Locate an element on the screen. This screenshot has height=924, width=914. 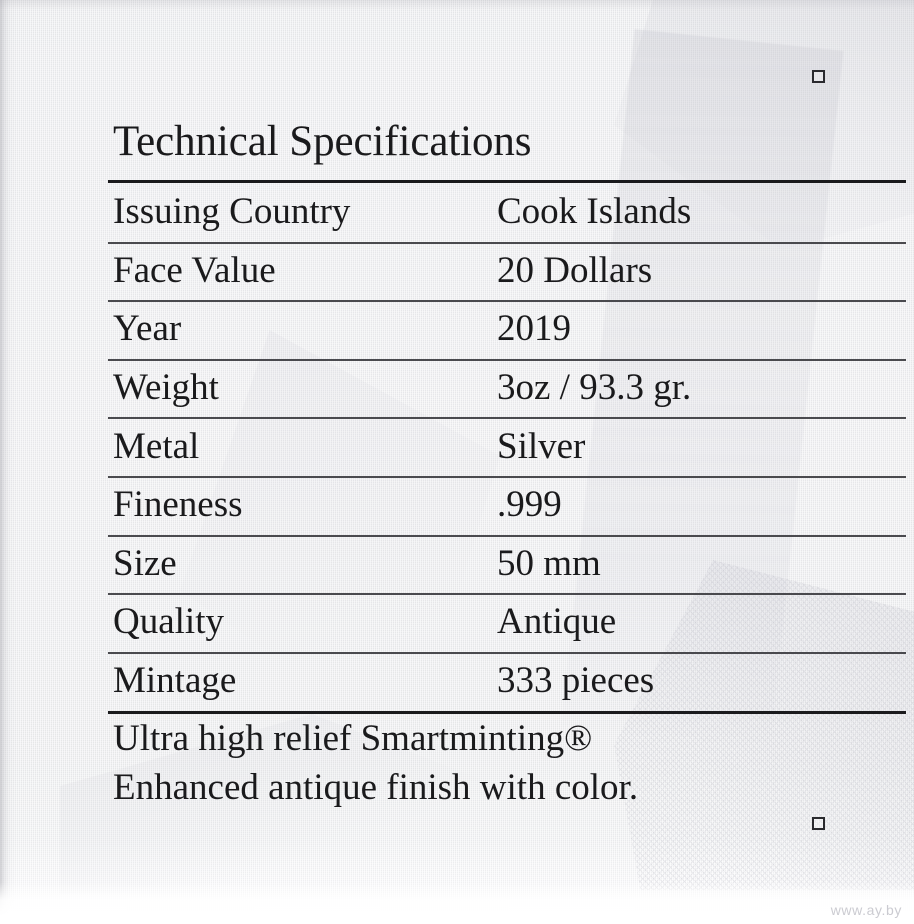
spec-value: 333 pieces is located at coordinates (576, 681).